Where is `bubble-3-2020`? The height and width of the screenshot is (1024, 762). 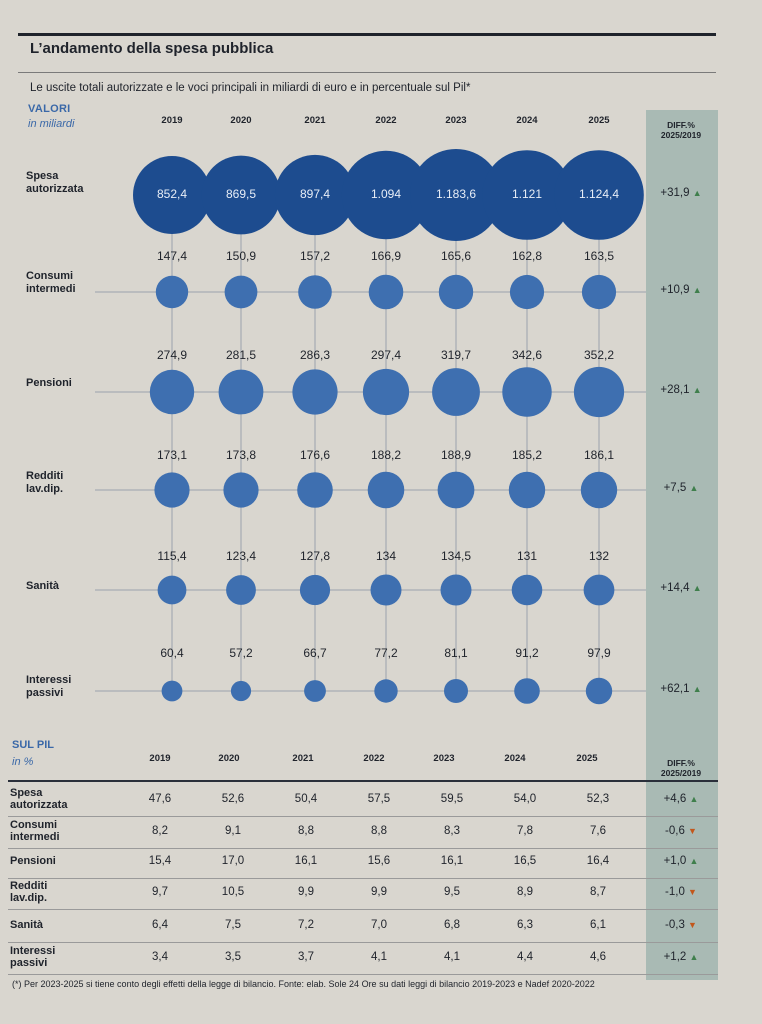 bubble-3-2020 is located at coordinates (241, 490).